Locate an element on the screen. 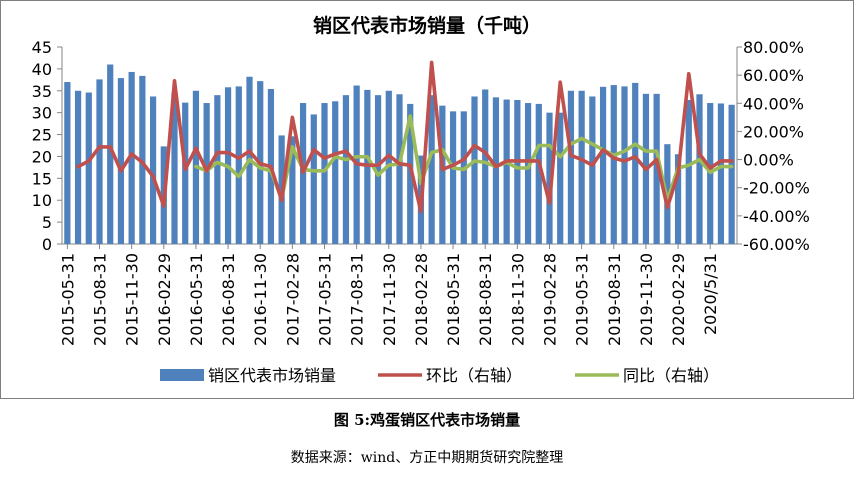  right-tick-label: 60.00% is located at coordinates (773, 75).